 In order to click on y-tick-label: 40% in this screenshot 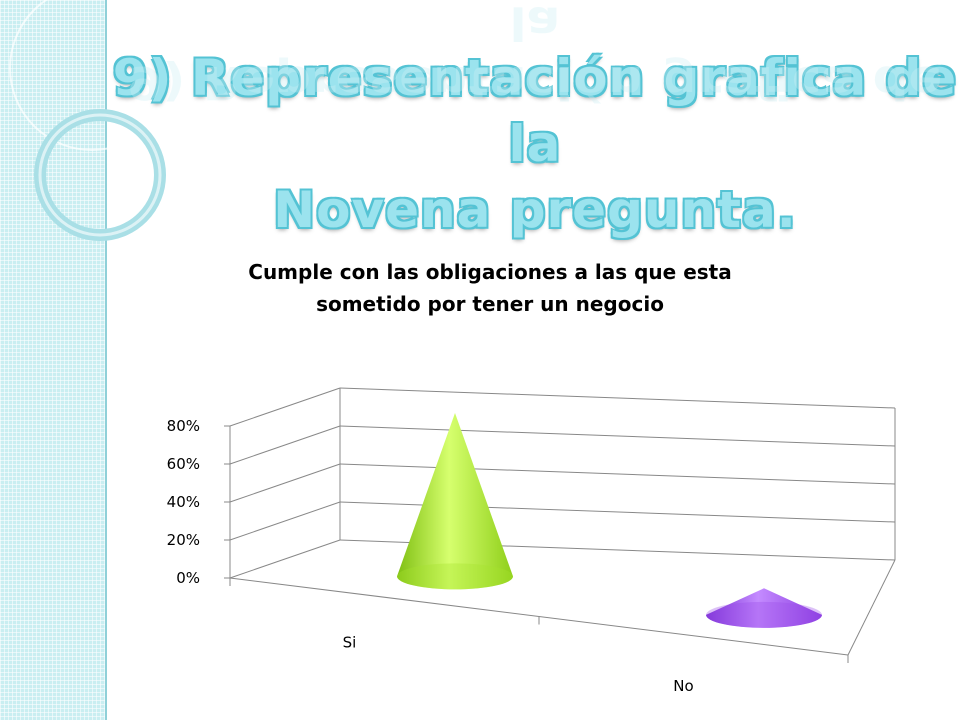, I will do `click(183, 502)`.